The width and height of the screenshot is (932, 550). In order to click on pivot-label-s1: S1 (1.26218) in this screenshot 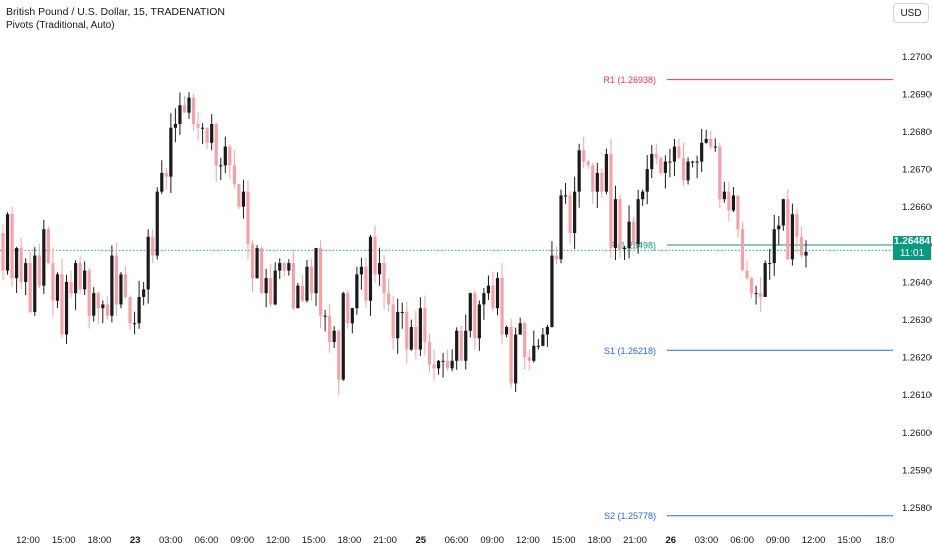, I will do `click(630, 351)`.